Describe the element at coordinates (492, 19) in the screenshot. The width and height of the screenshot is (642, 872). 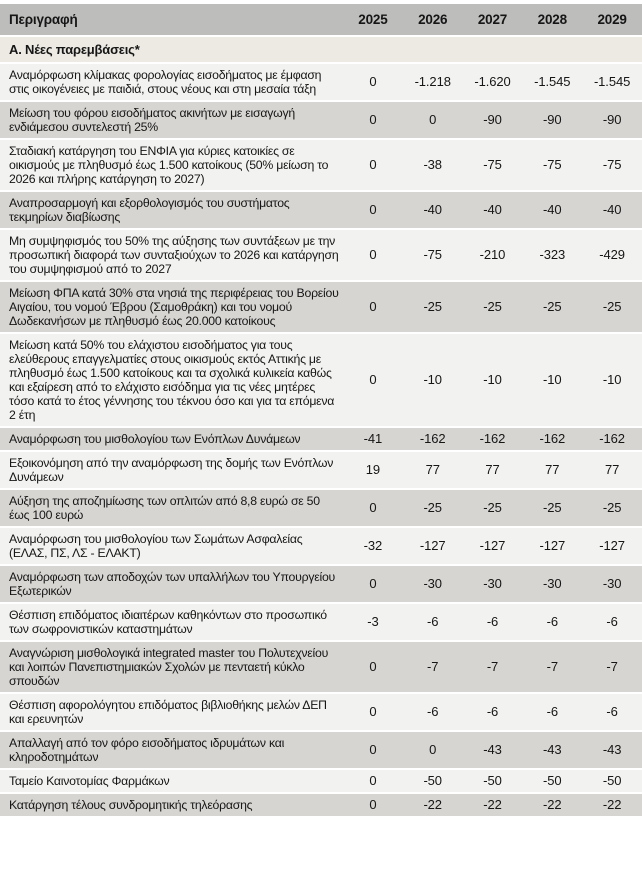
I see `column-header-2027: 2027` at that location.